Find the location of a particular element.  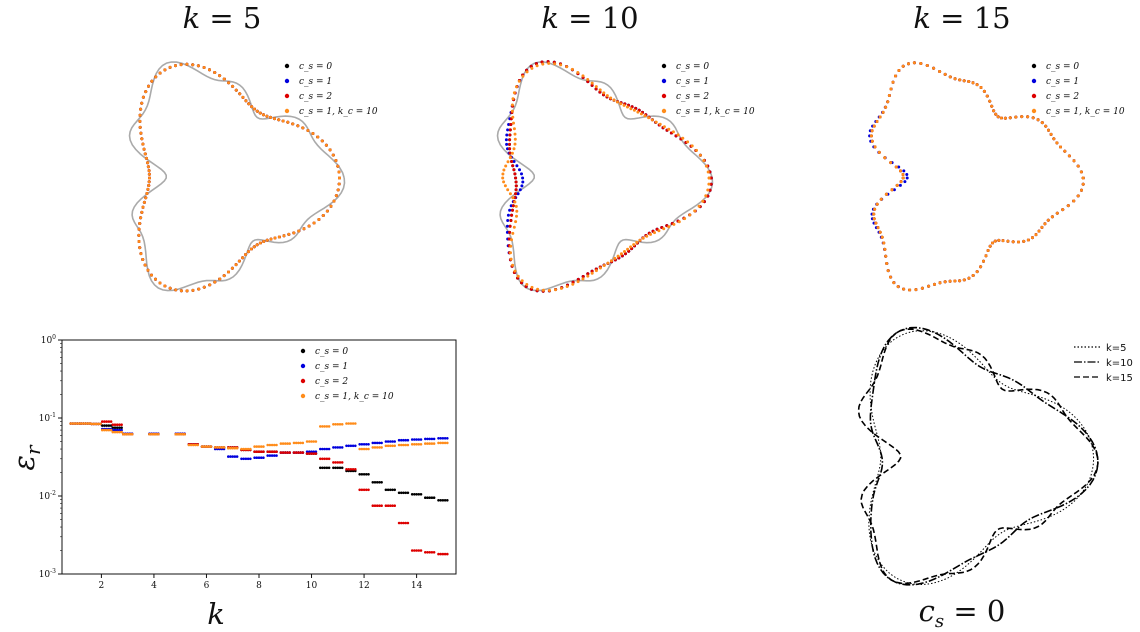

title-k10: k = 10 is located at coordinates (589, 18).